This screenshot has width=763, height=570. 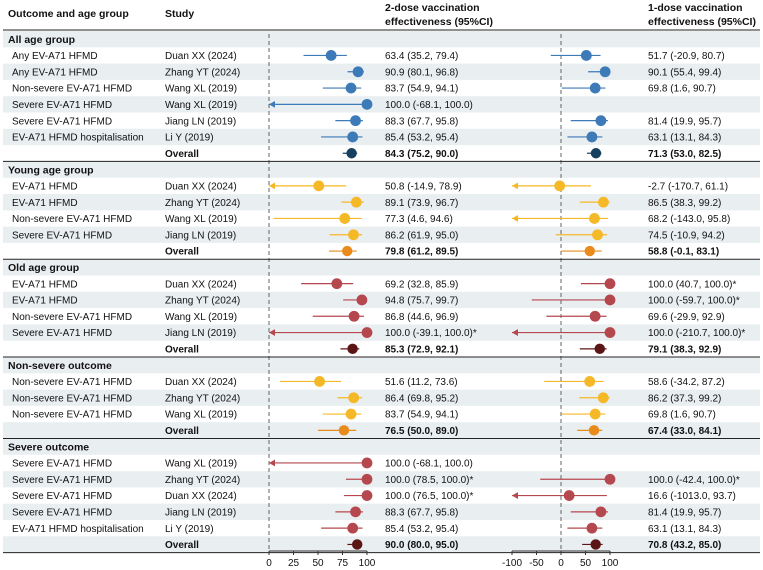 I want to click on header-ve2-line1: 2-dose vaccination, so click(x=432, y=8).